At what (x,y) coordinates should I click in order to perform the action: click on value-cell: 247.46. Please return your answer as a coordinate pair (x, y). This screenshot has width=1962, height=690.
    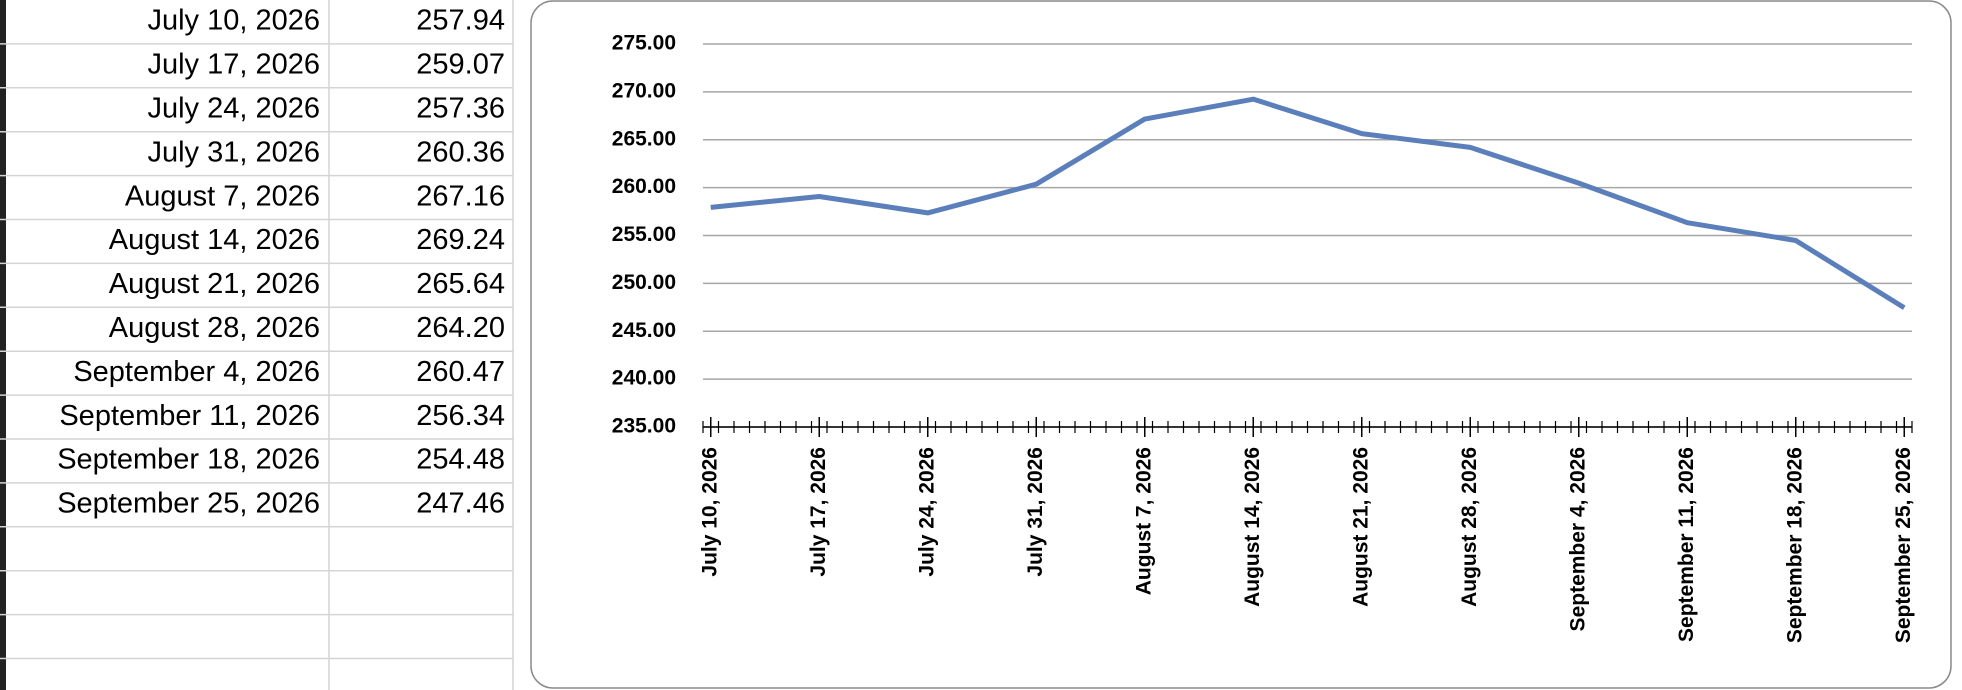
    Looking at the image, I should click on (460, 504).